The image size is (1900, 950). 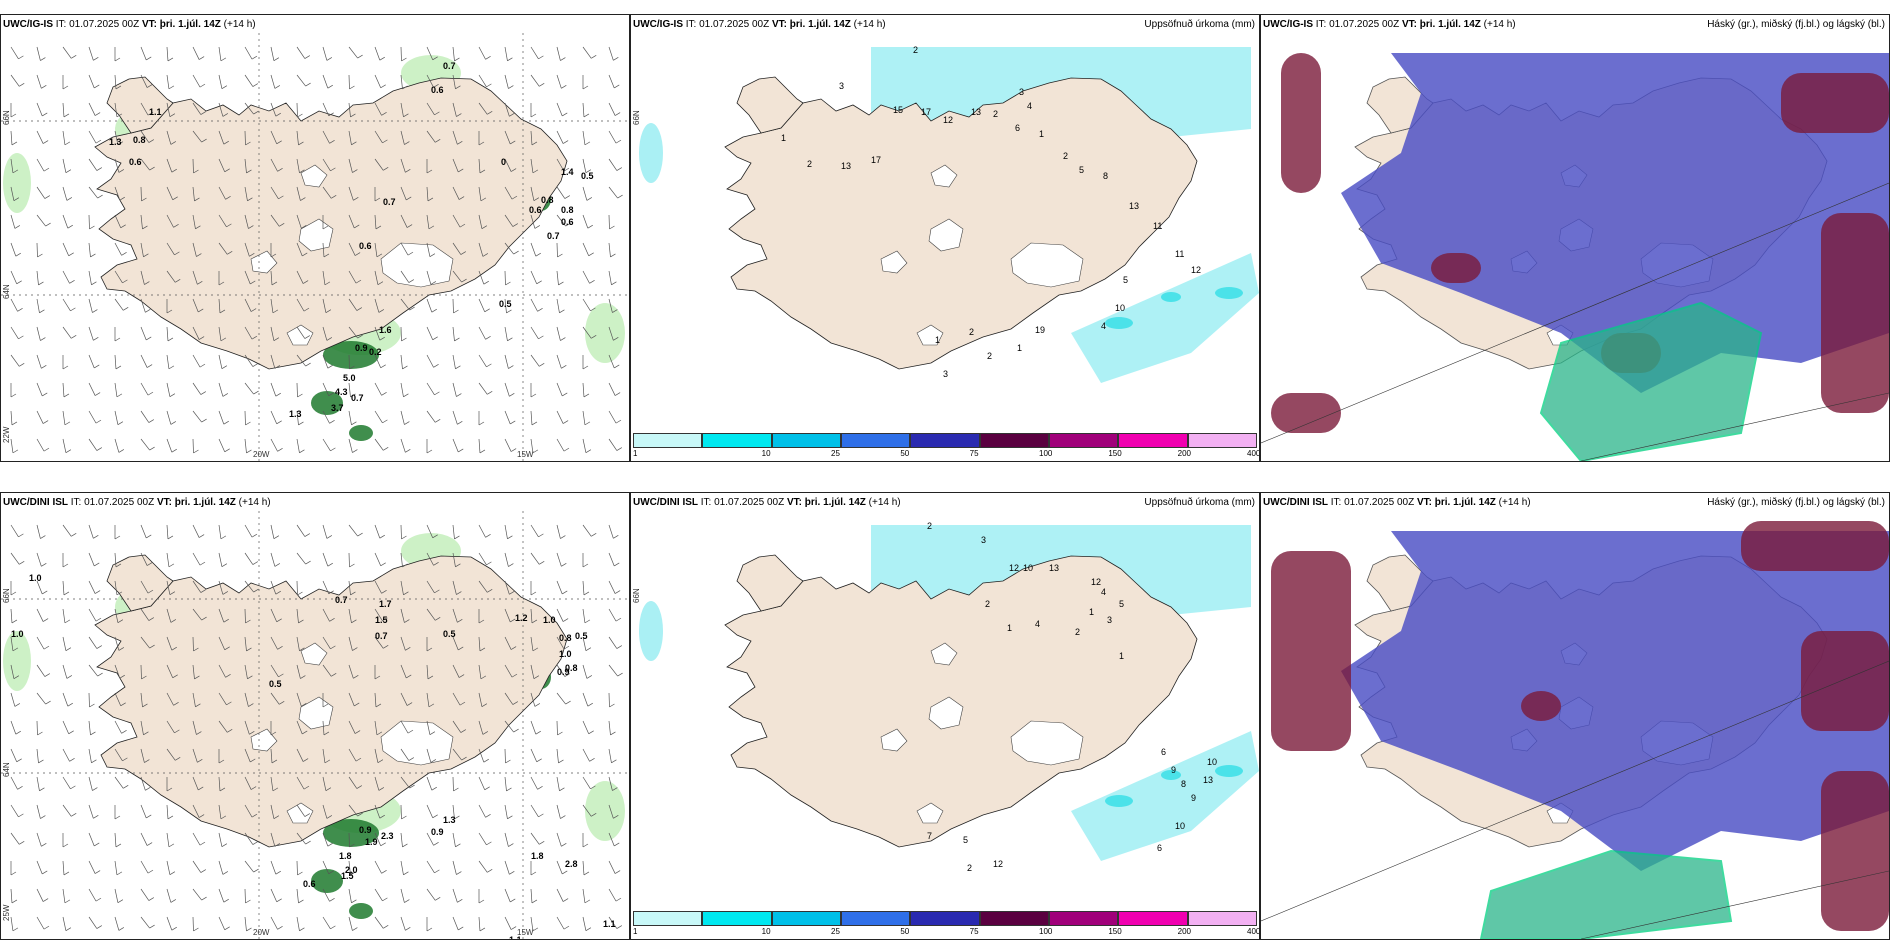 I want to click on precip-value: 2.8, so click(x=571, y=864).